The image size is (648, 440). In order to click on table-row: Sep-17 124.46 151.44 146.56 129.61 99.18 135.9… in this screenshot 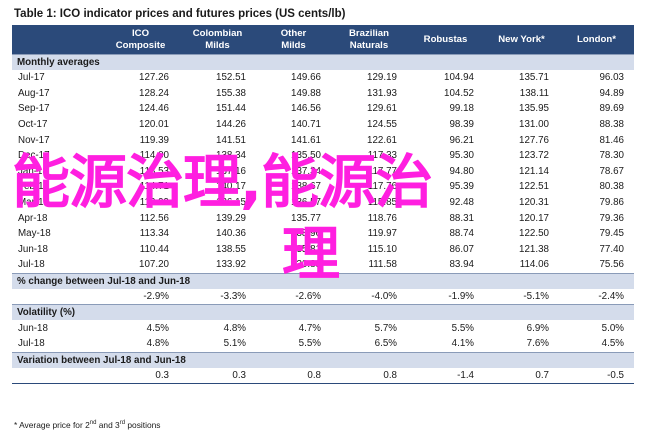, I will do `click(323, 109)`.